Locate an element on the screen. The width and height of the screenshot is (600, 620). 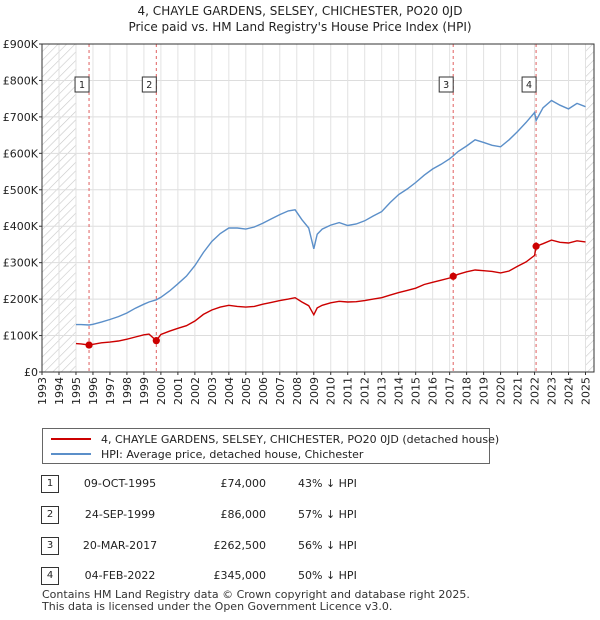
x-tick-label: 2011 is located at coordinates (348, 391).